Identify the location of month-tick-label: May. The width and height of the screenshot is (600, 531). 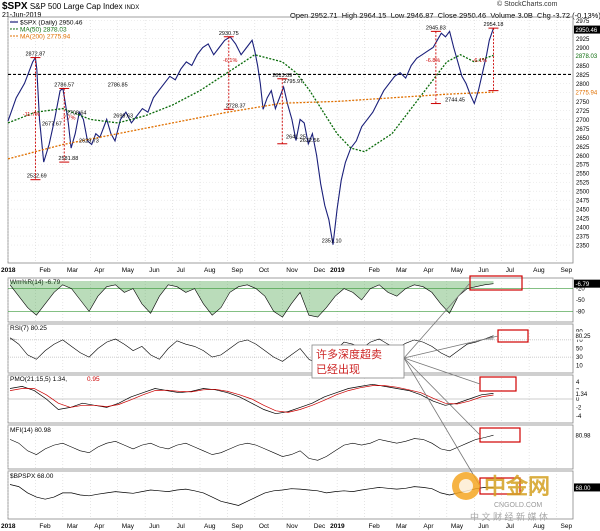
(128, 526).